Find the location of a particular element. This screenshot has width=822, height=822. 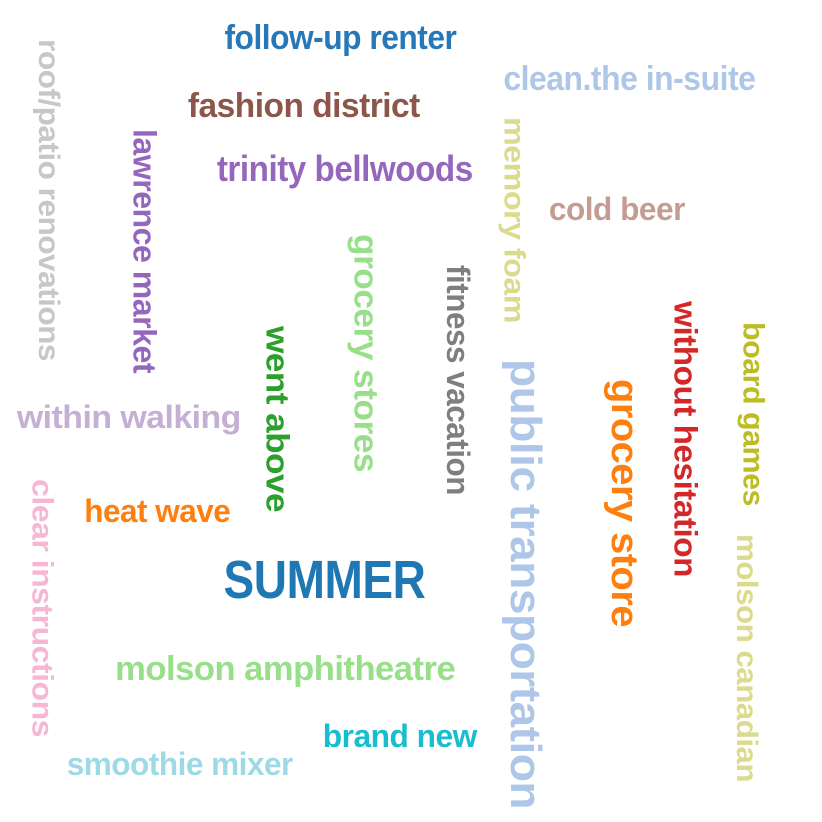

word-fashion-district: fashion district is located at coordinates (304, 106).